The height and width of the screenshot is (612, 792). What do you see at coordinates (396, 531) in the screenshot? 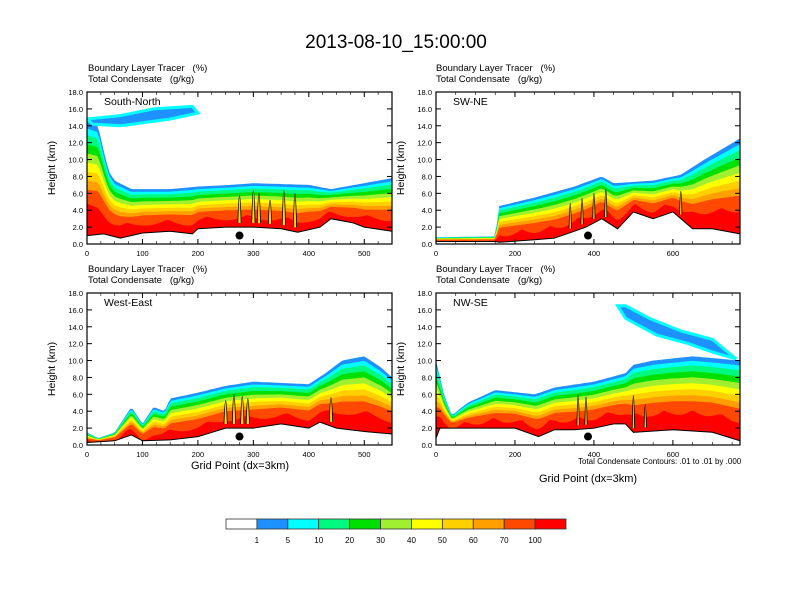
I see `colorbar: 1 5 10 20 30 40 50 60 70 100` at bounding box center [396, 531].